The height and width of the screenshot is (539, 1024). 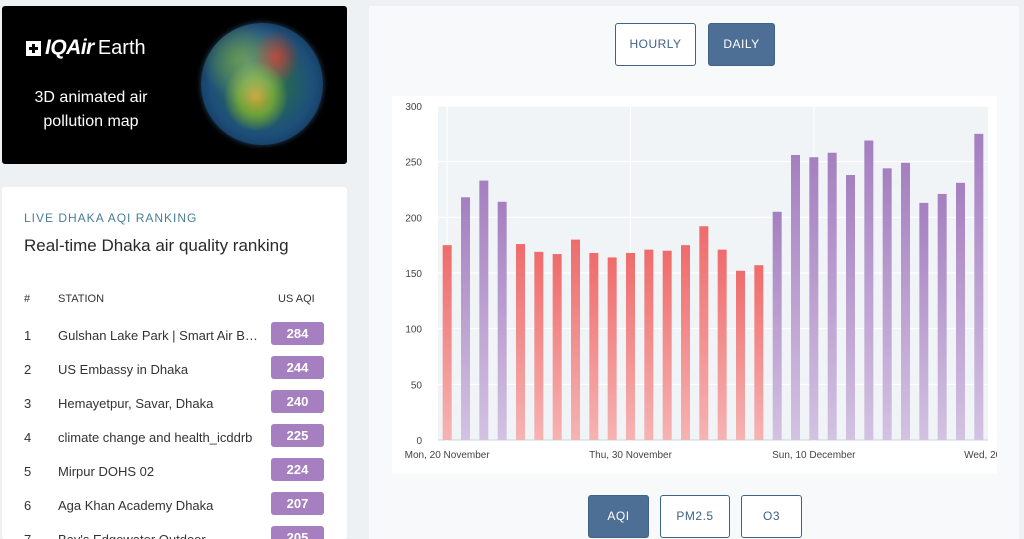 What do you see at coordinates (448, 455) in the screenshot?
I see `x-tick-label: Mon, 20 November` at bounding box center [448, 455].